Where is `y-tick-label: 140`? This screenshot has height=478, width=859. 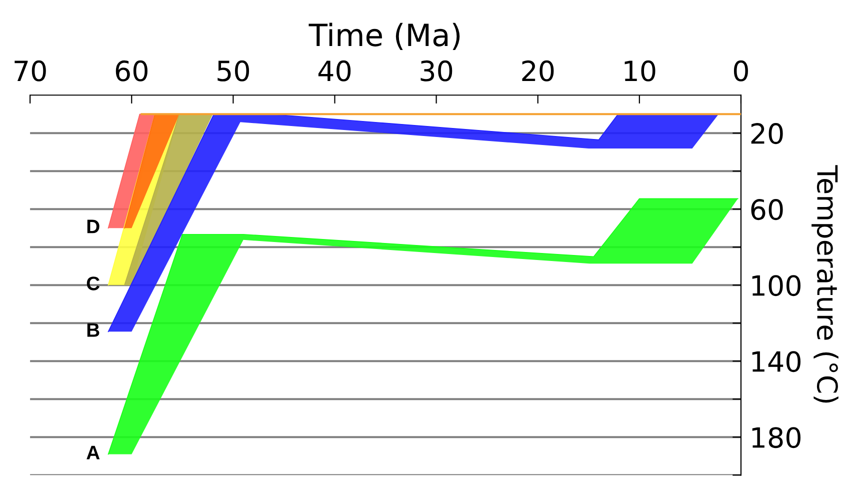 y-tick-label: 140 is located at coordinates (776, 361).